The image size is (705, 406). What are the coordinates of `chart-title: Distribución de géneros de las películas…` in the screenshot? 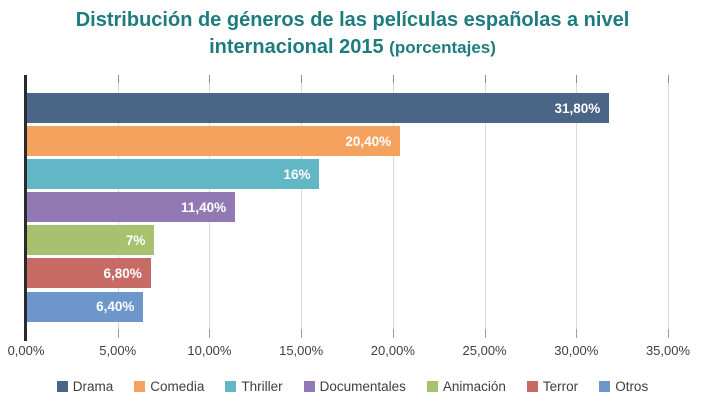 It's located at (352, 34).